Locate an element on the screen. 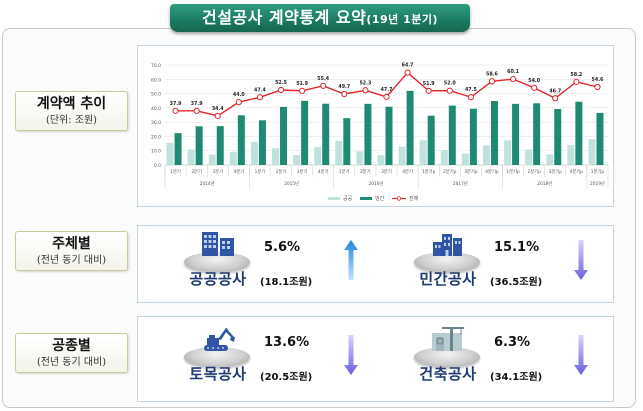 Image resolution: width=643 pixels, height=411 pixels. civil-works-pct: 13.6% is located at coordinates (287, 342).